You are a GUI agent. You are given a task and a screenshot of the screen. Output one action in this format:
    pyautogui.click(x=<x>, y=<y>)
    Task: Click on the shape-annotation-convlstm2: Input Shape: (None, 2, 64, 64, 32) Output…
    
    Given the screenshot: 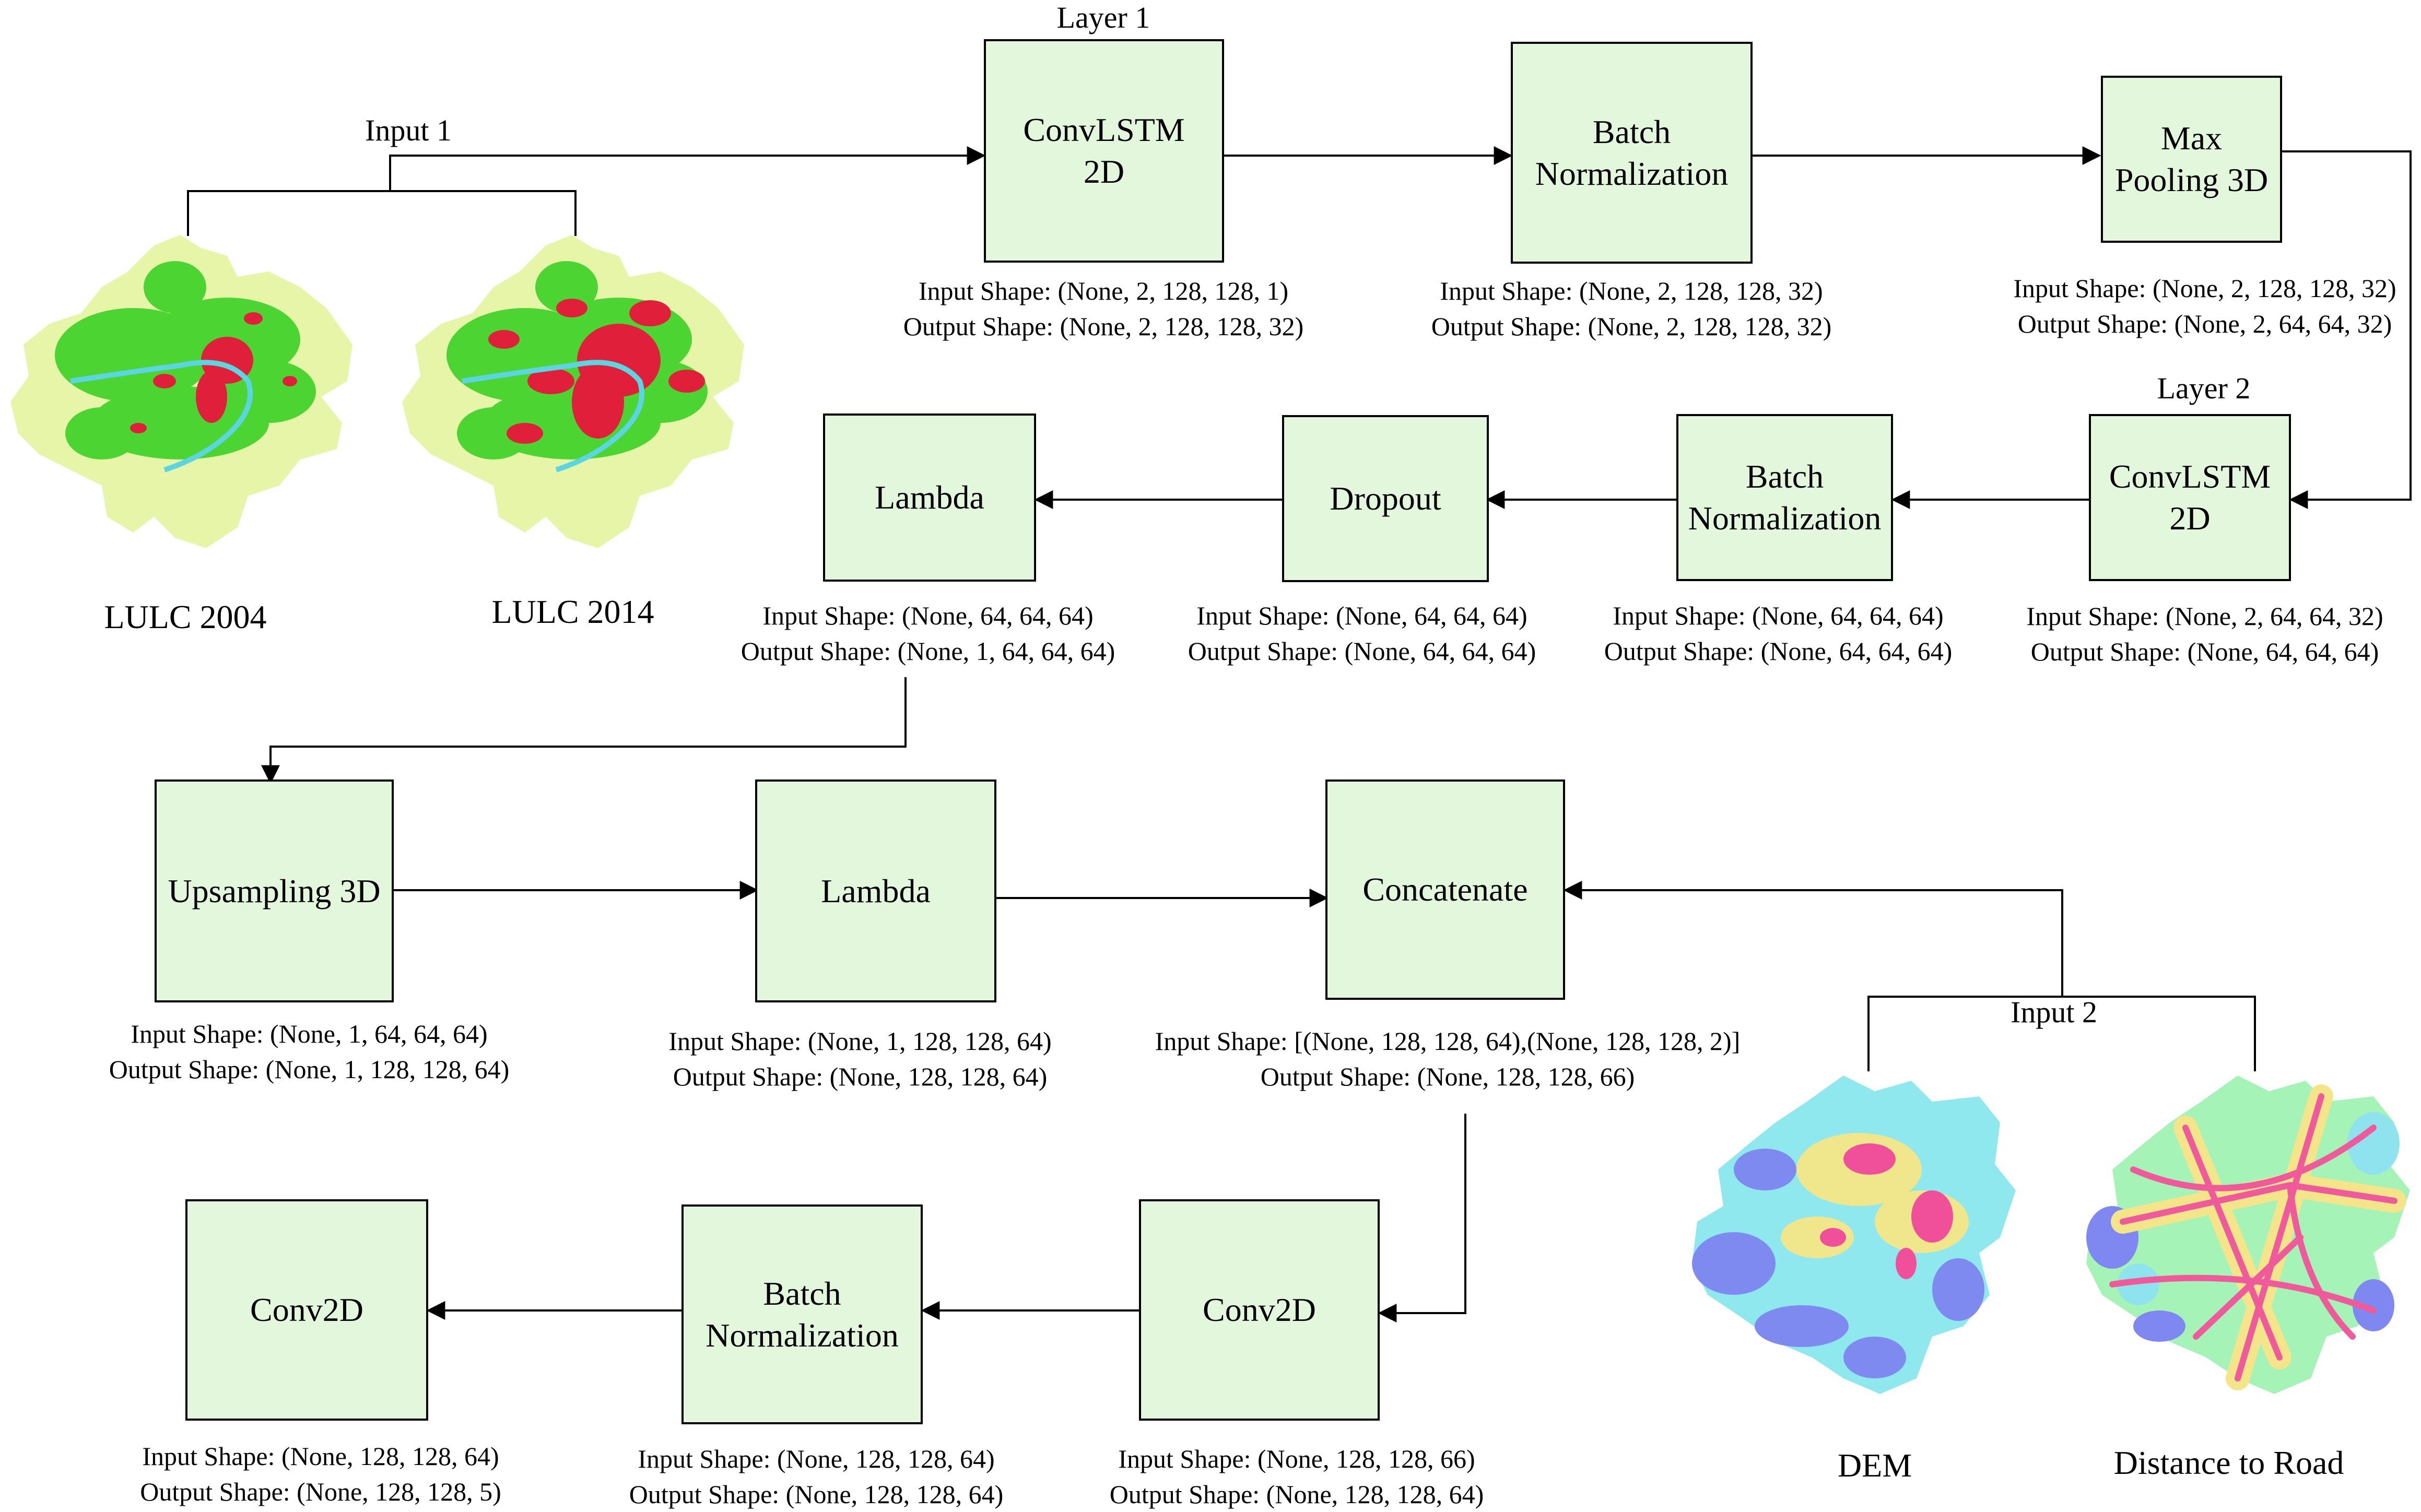 What is the action you would take?
    pyautogui.click(x=2204, y=634)
    